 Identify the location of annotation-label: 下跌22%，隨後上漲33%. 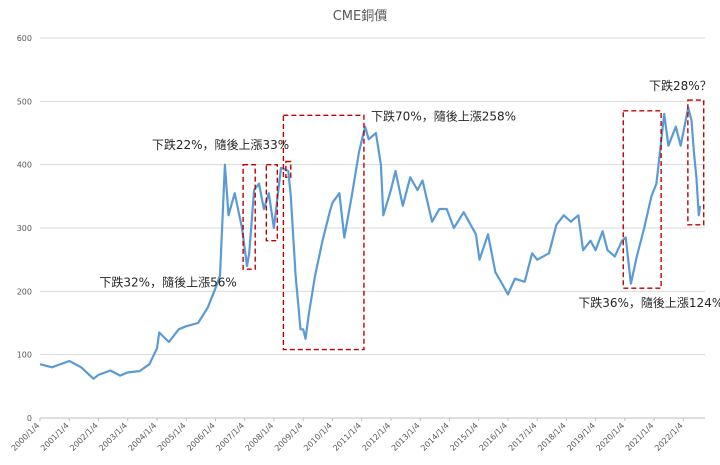
(220, 144).